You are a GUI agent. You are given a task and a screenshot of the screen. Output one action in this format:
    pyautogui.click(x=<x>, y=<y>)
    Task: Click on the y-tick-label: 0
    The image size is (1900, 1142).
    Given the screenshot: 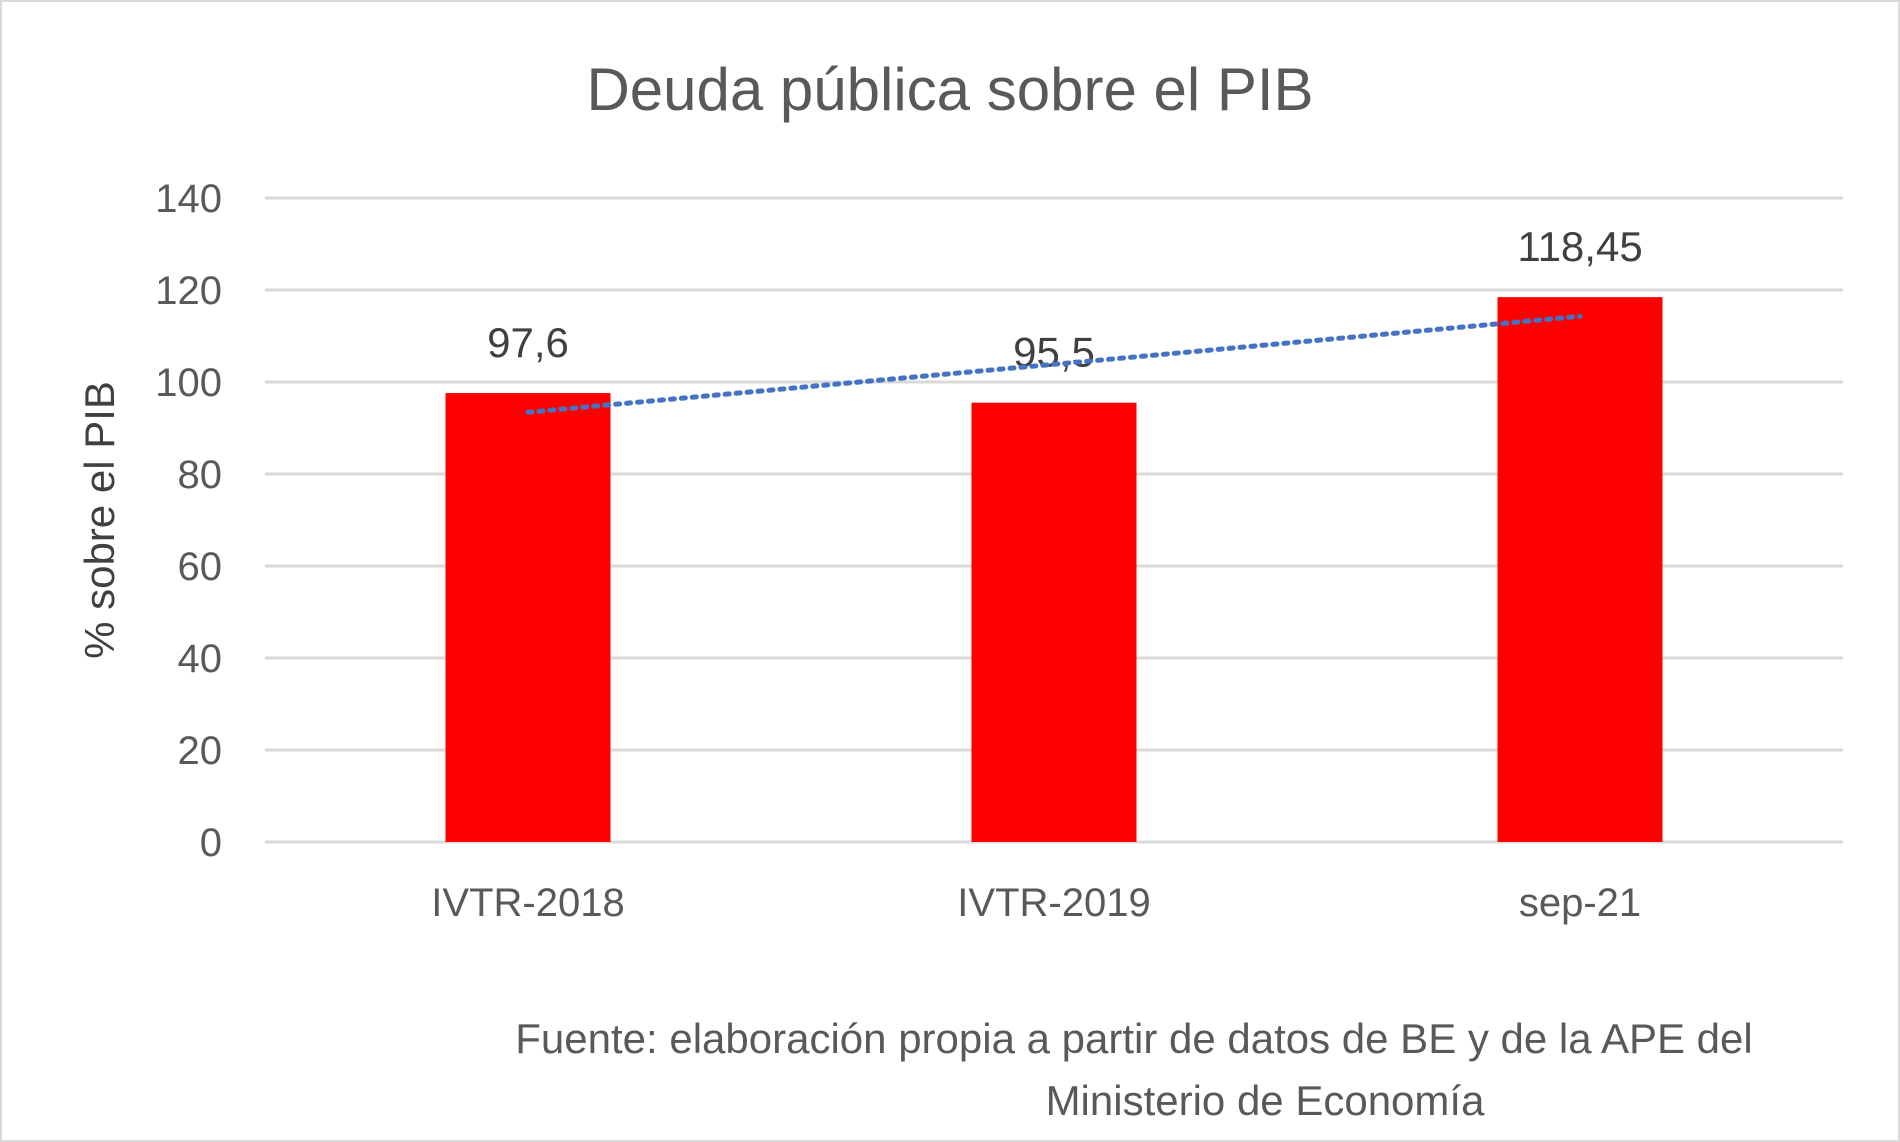 What is the action you would take?
    pyautogui.click(x=211, y=843)
    